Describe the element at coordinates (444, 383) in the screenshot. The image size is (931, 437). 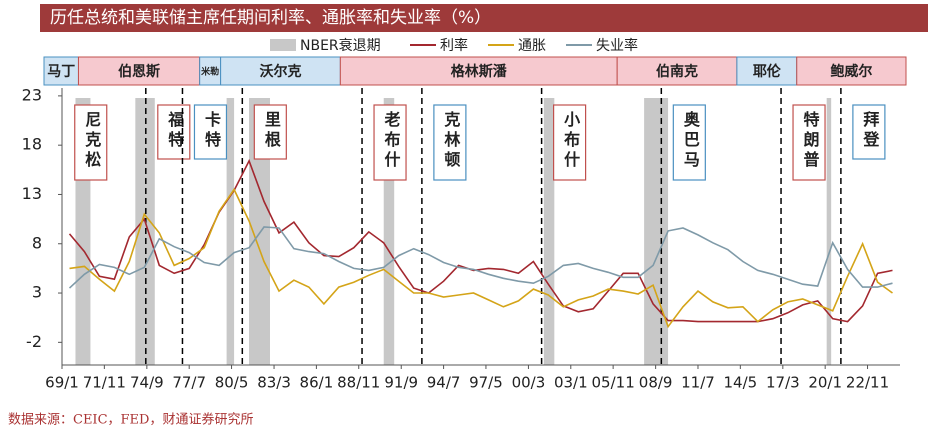
I see `x-tick-label: 94/7` at that location.